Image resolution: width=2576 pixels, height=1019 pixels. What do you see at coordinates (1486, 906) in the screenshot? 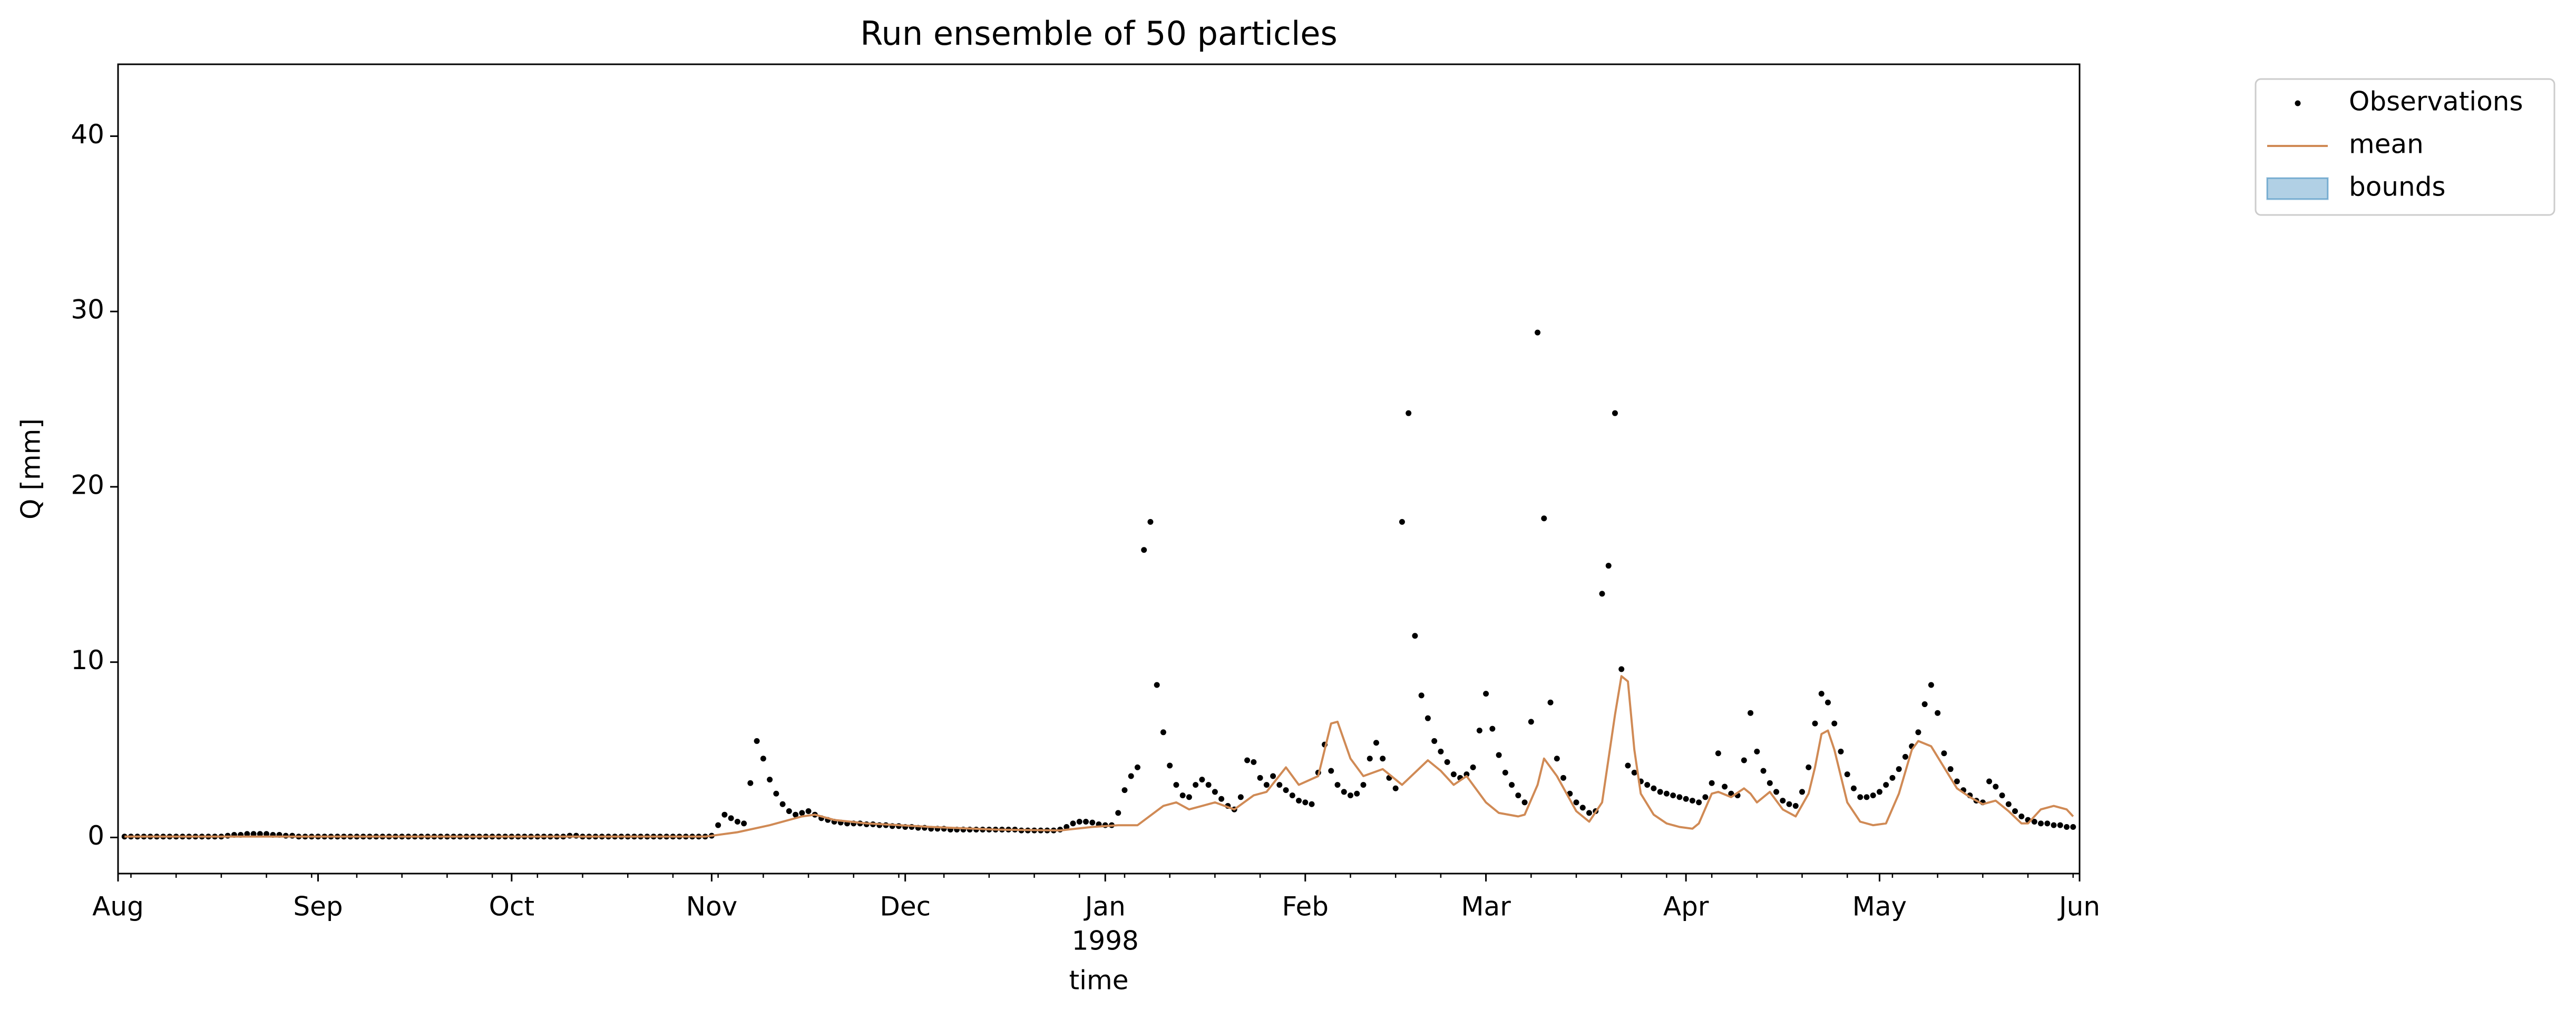
I see `x-tick-label: Mar` at bounding box center [1486, 906].